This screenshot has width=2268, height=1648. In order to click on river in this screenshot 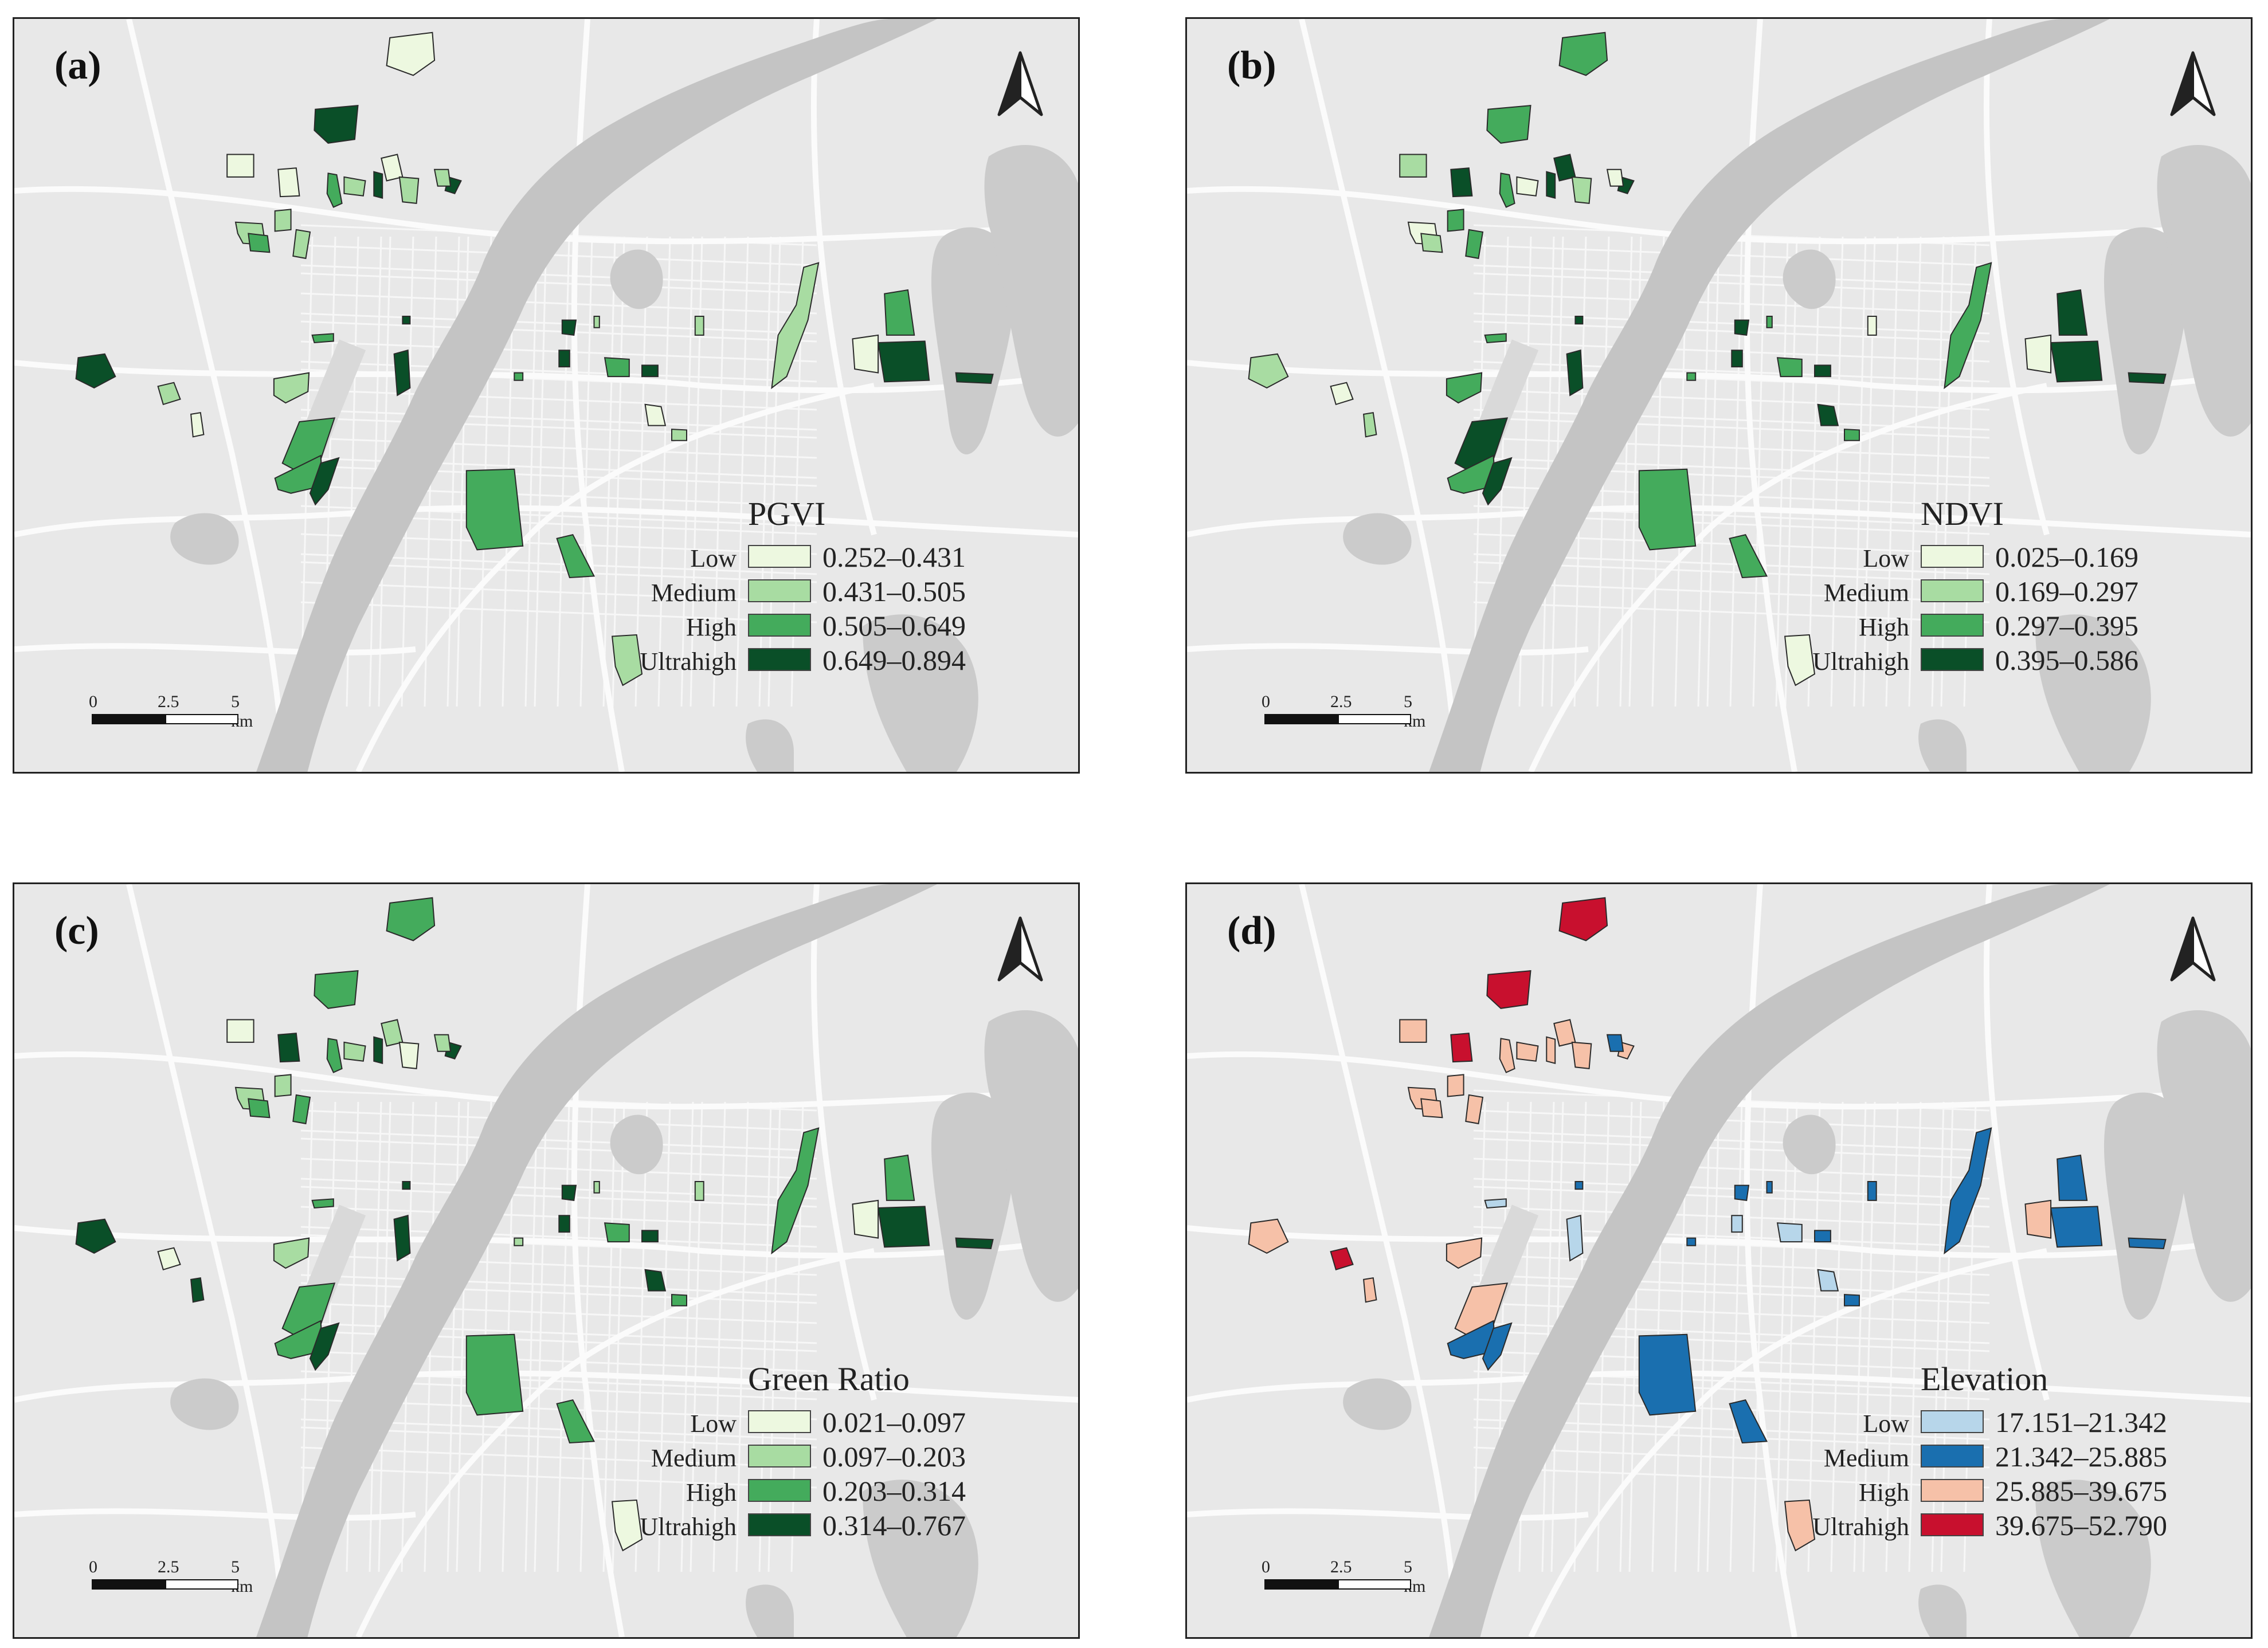, I will do `click(596, 1260)`.